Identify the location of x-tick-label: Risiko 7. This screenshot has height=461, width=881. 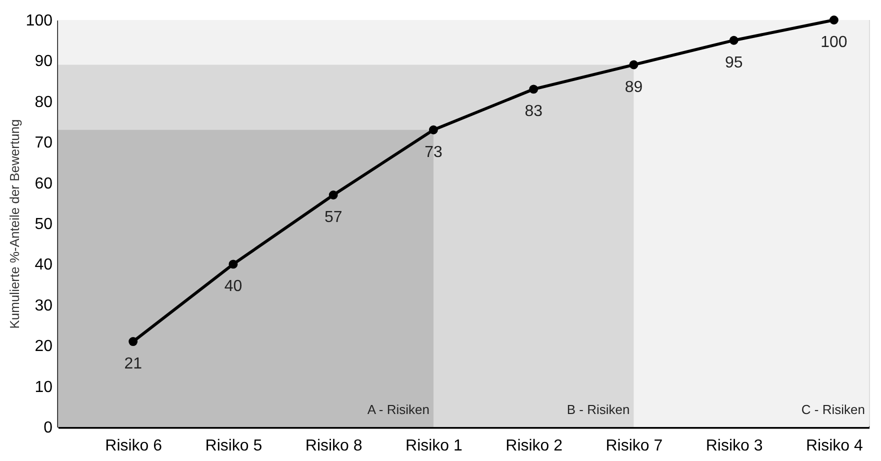
(634, 446).